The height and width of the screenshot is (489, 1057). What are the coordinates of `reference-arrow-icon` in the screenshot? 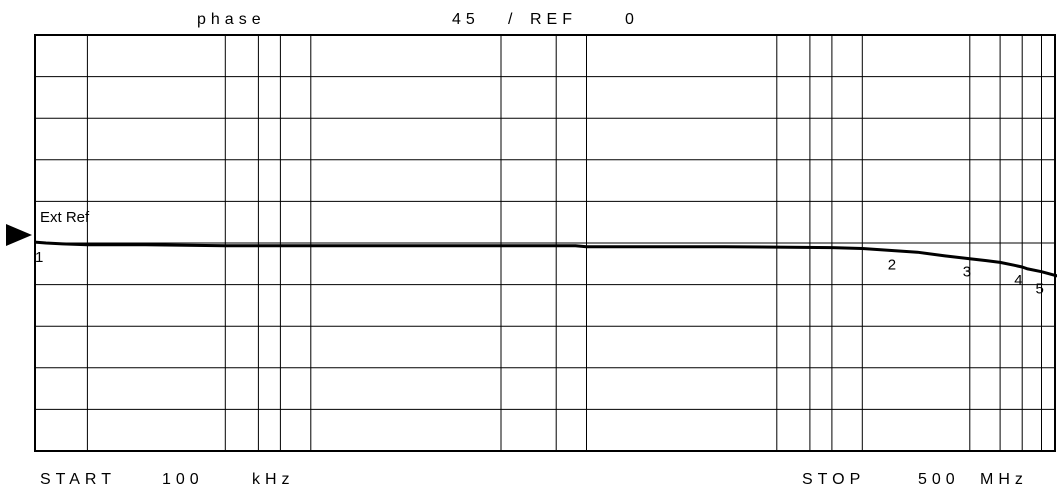 It's located at (19, 235).